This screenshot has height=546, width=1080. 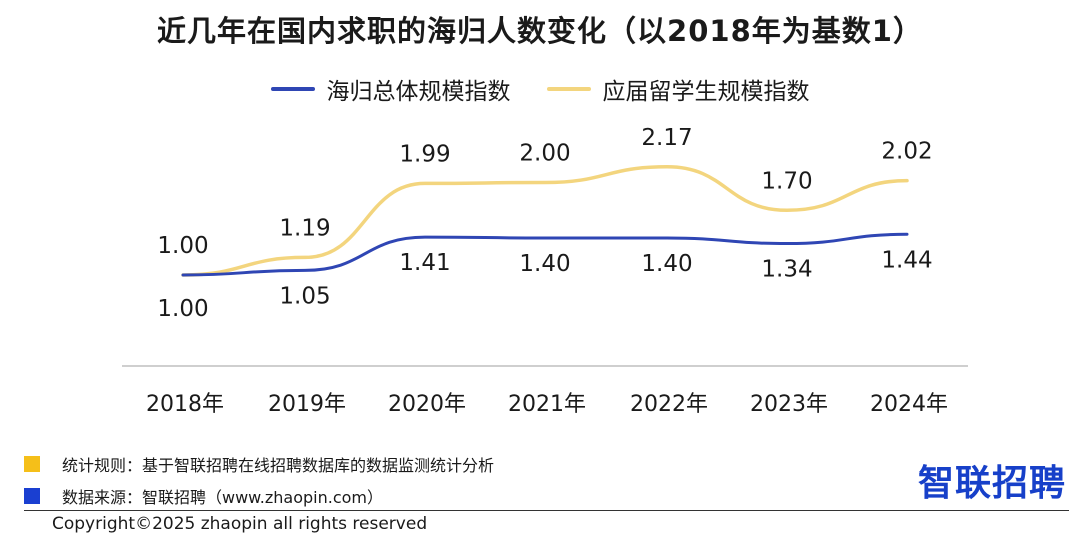 What do you see at coordinates (789, 404) in the screenshot?
I see `x-tick-label-5: 2023年` at bounding box center [789, 404].